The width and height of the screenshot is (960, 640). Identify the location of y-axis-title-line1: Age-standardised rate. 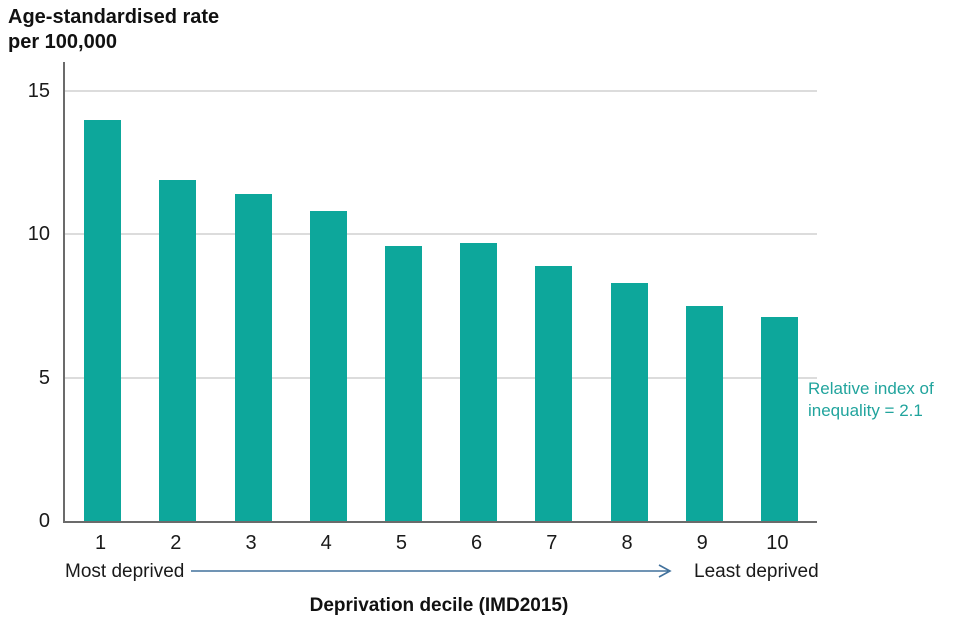
(114, 17).